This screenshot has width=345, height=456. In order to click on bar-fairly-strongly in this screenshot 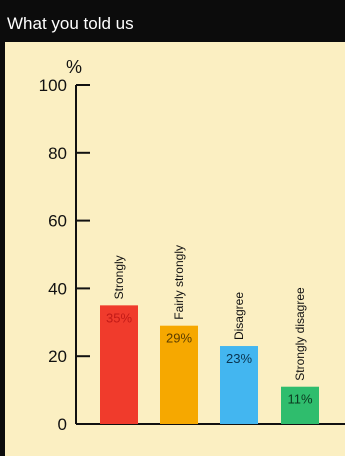, I will do `click(179, 374)`.